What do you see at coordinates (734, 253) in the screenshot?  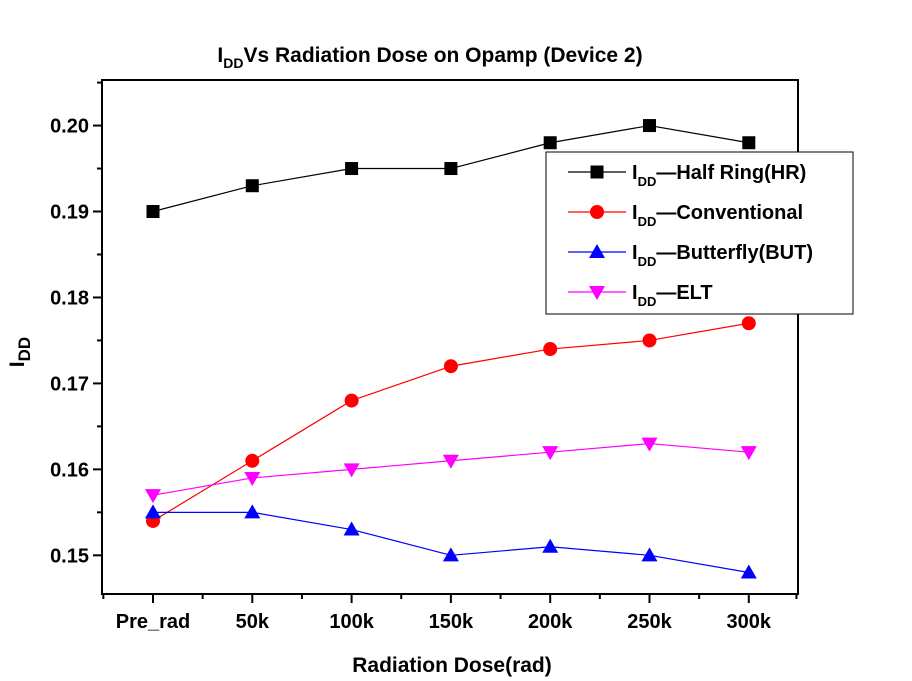 I see `legend-label-rest: —Butterfly(BUT)` at bounding box center [734, 253].